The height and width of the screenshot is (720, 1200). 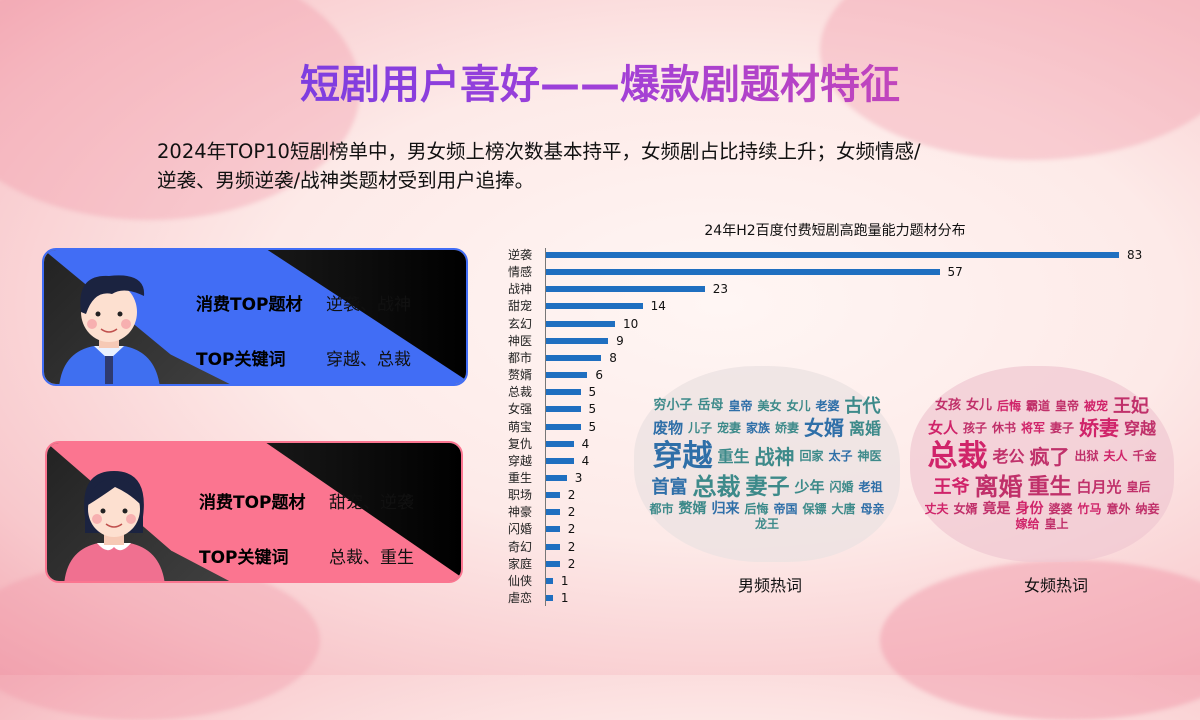 What do you see at coordinates (574, 357) in the screenshot?
I see `bar-都市` at bounding box center [574, 357].